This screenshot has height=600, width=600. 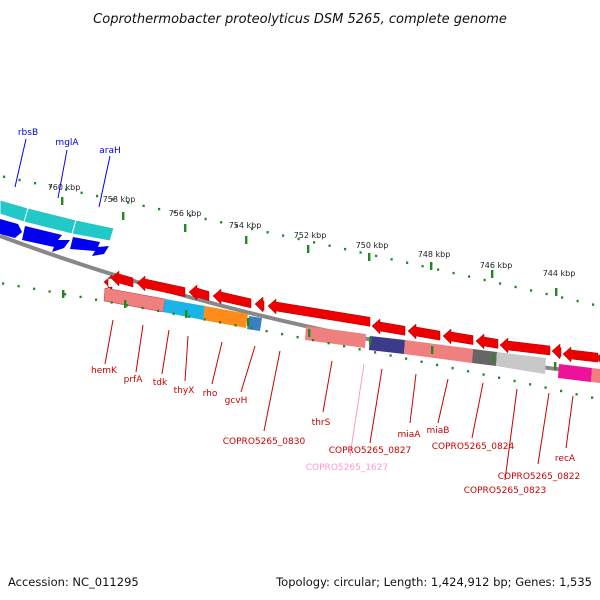 What do you see at coordinates (210, 394) in the screenshot?
I see `gene-label-rho: rho` at bounding box center [210, 394].